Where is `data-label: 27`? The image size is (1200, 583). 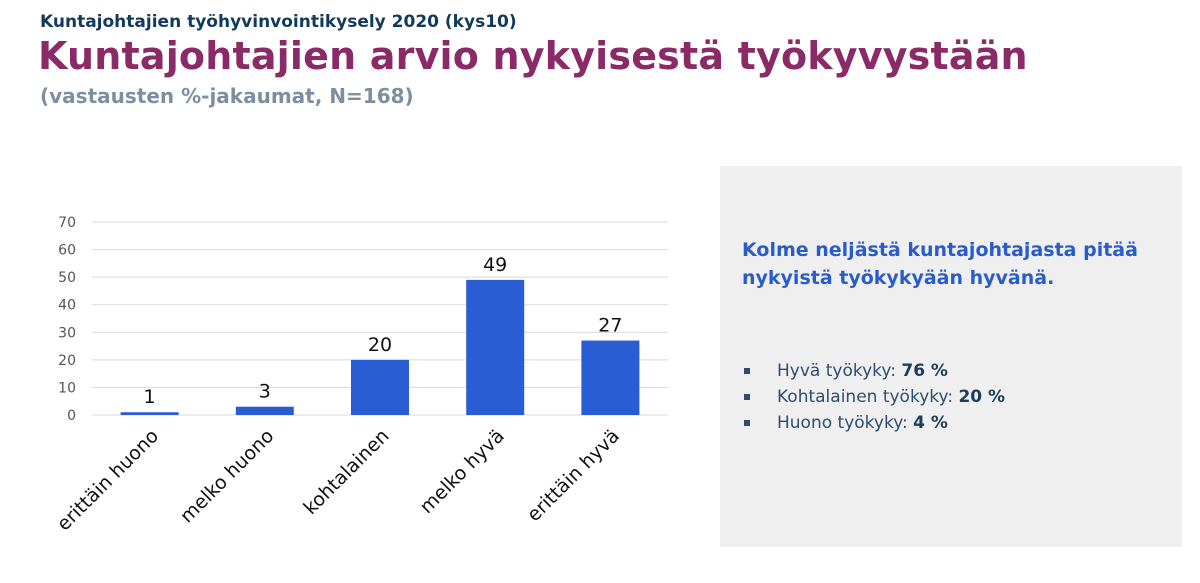
data-label: 27 is located at coordinates (610, 326).